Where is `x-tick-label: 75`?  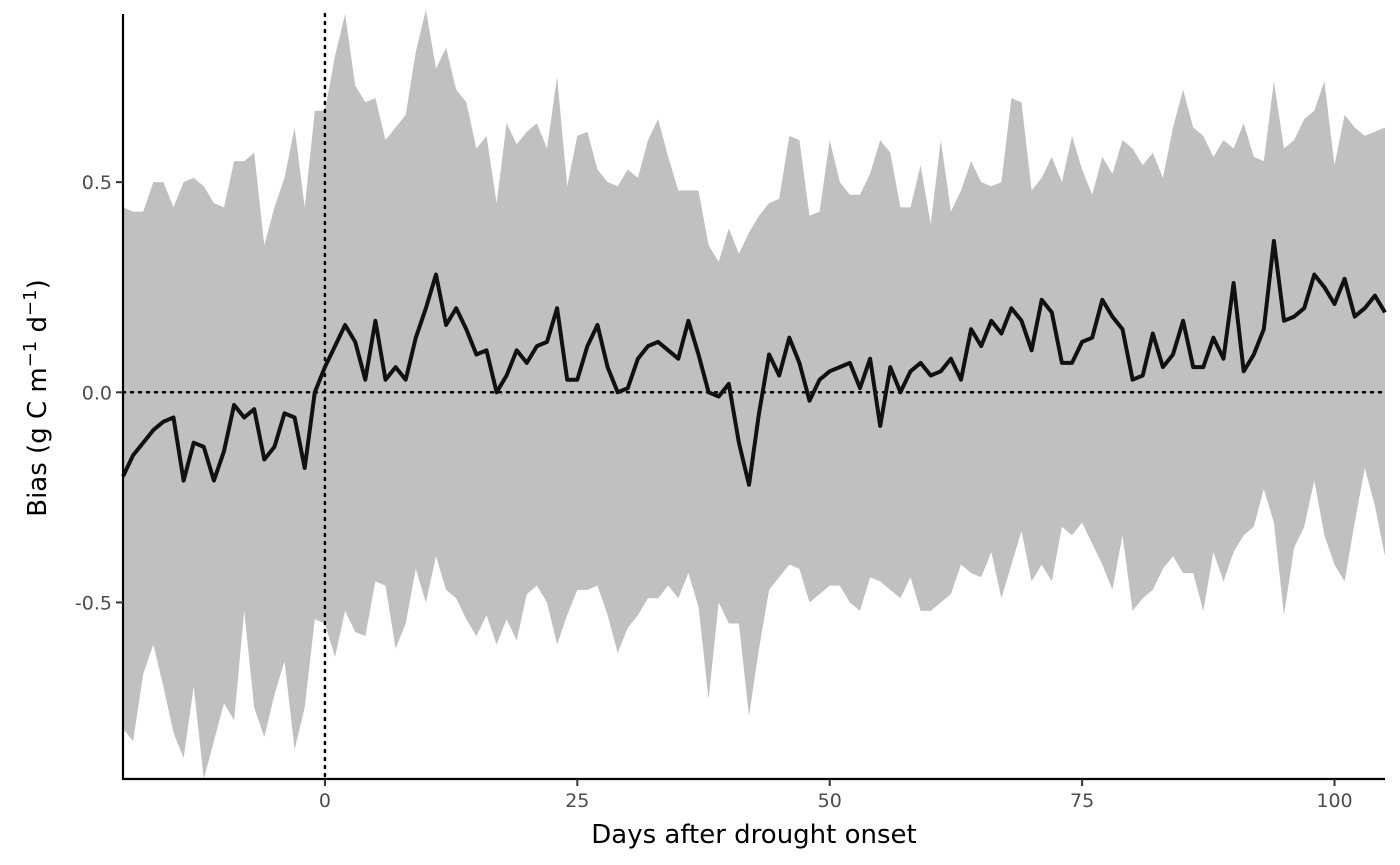 x-tick-label: 75 is located at coordinates (1082, 801).